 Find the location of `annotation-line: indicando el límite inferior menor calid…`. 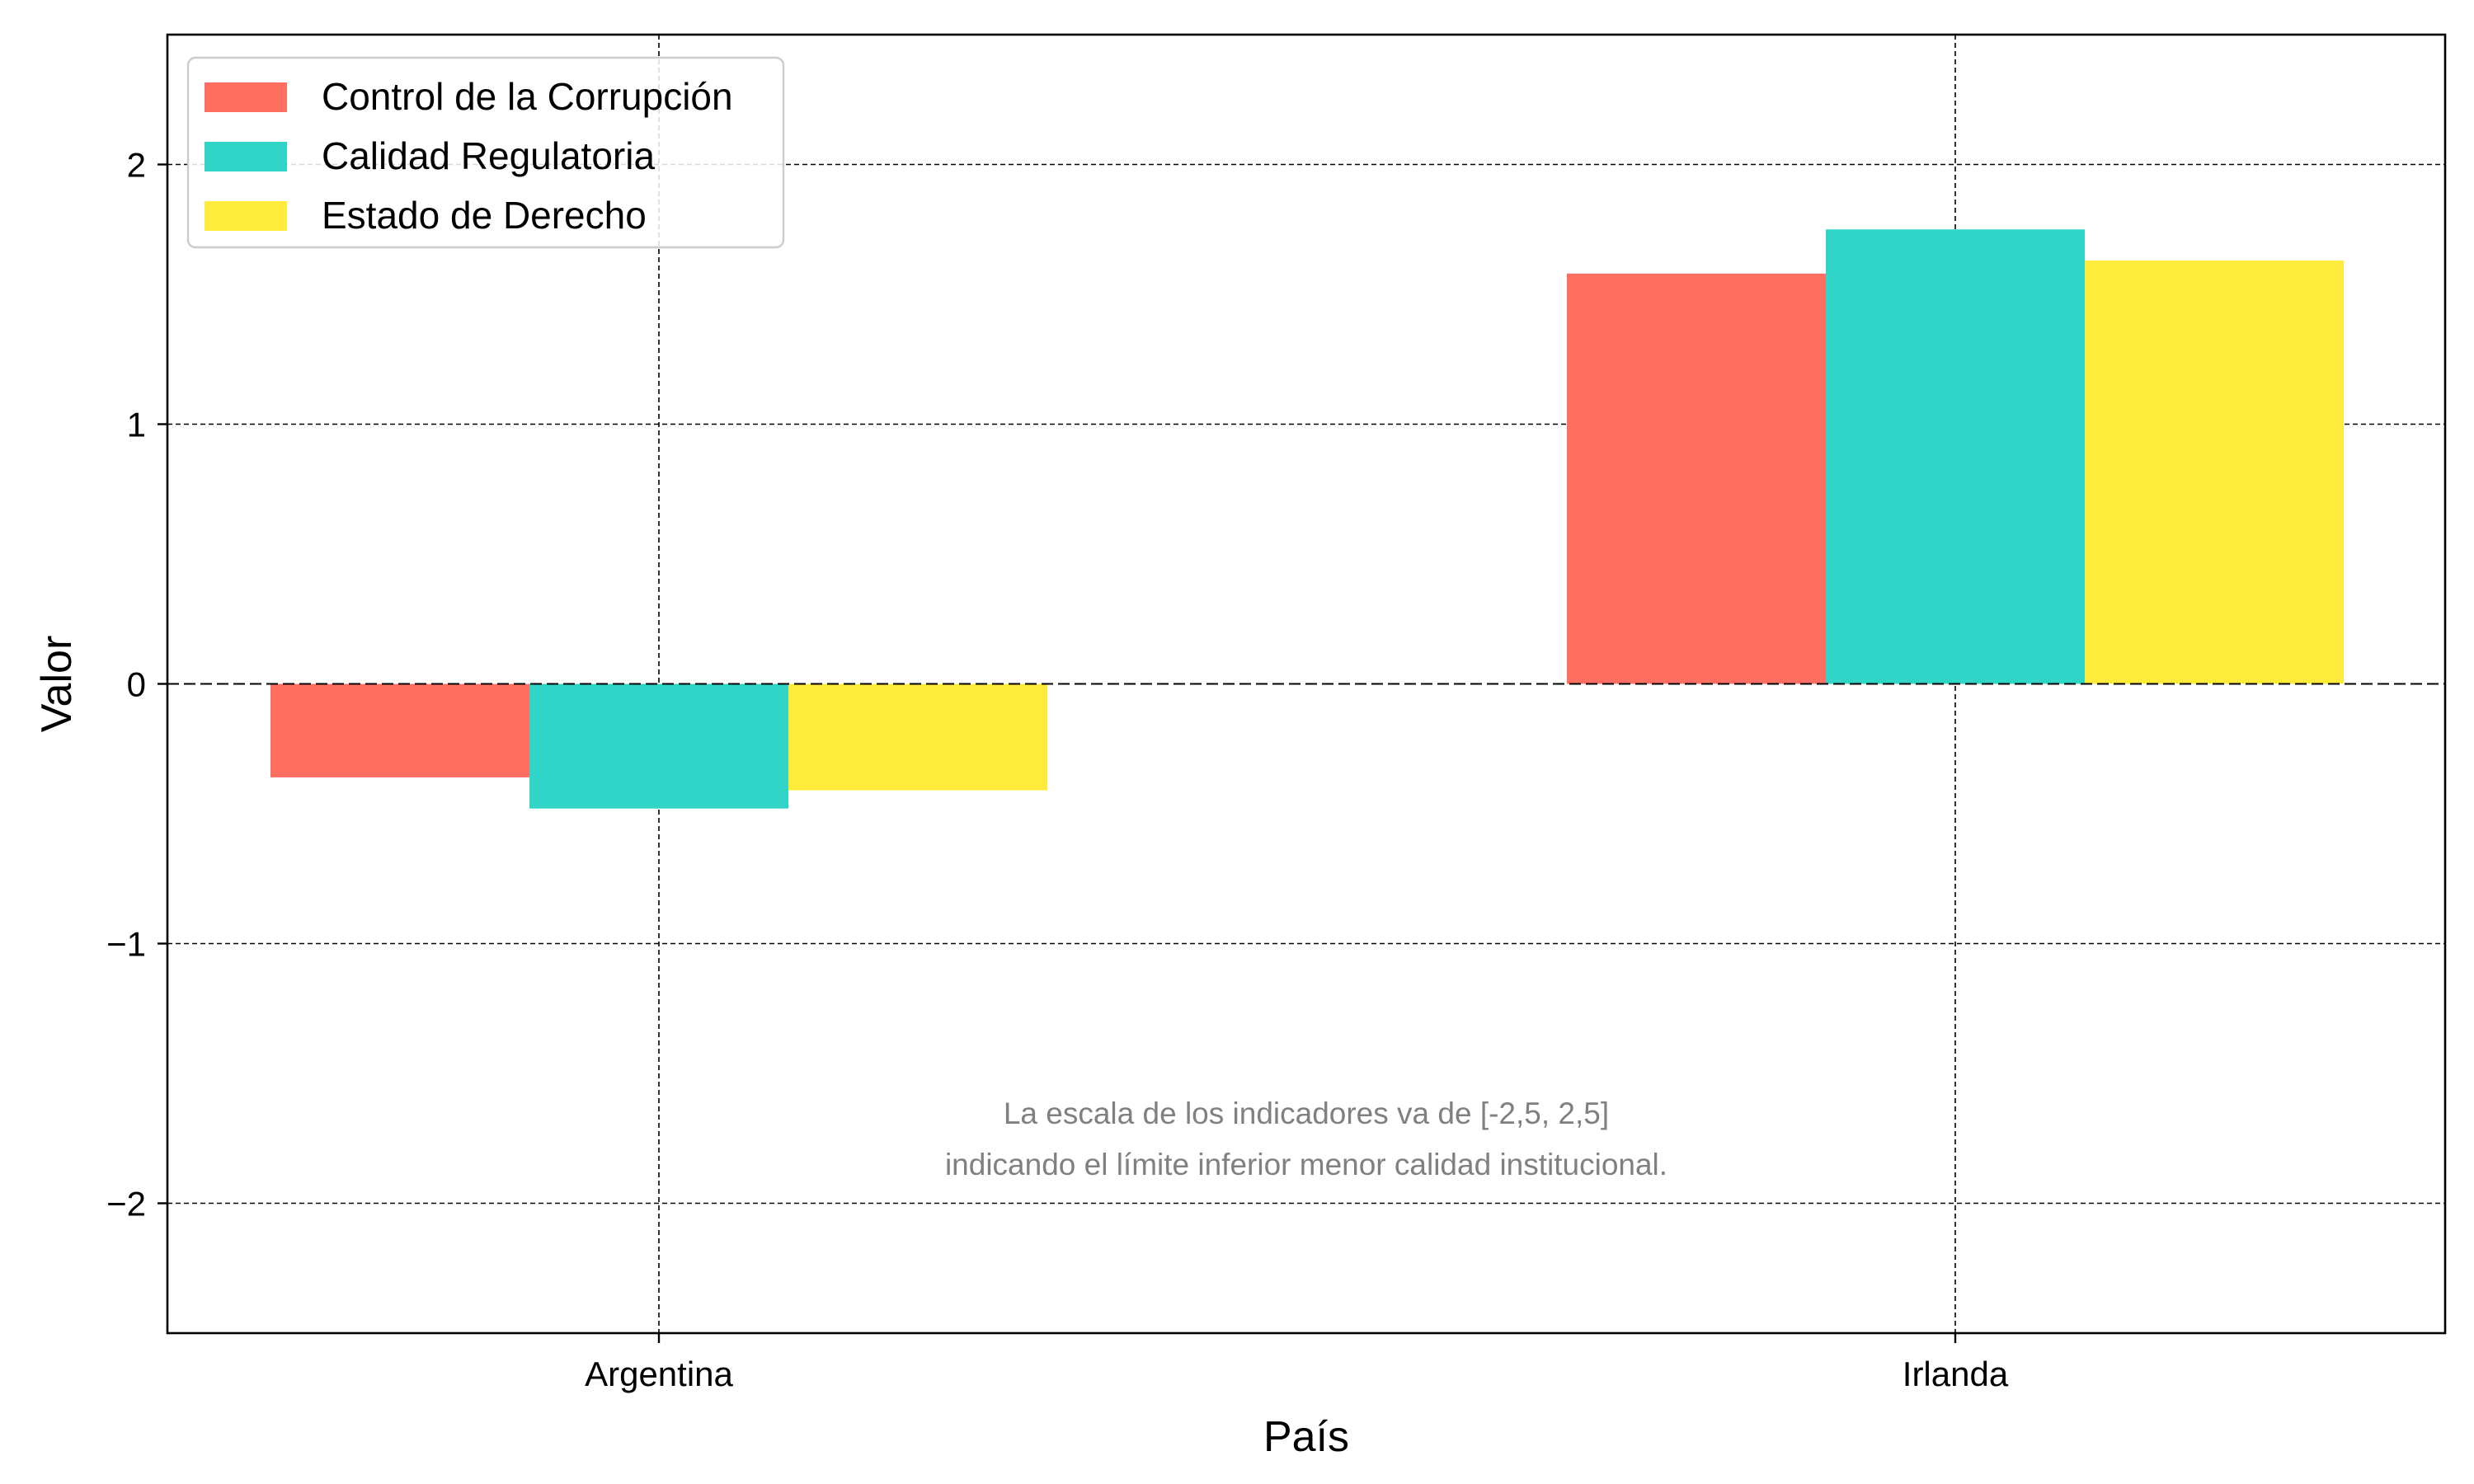

annotation-line: indicando el límite inferior menor calid… is located at coordinates (1306, 1164).